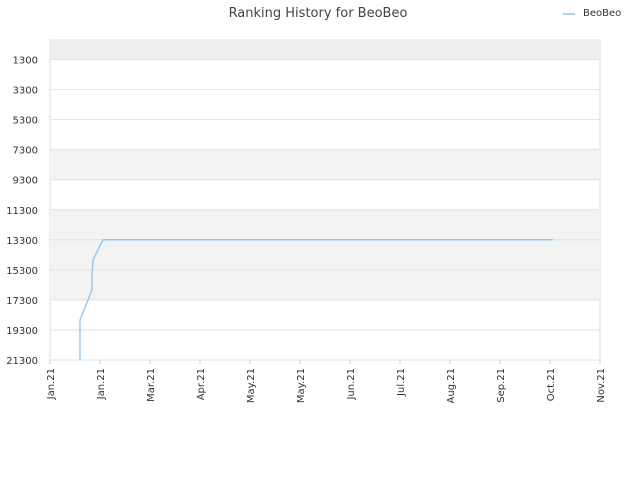  What do you see at coordinates (22, 271) in the screenshot?
I see `y-tick-label: 15300` at bounding box center [22, 271].